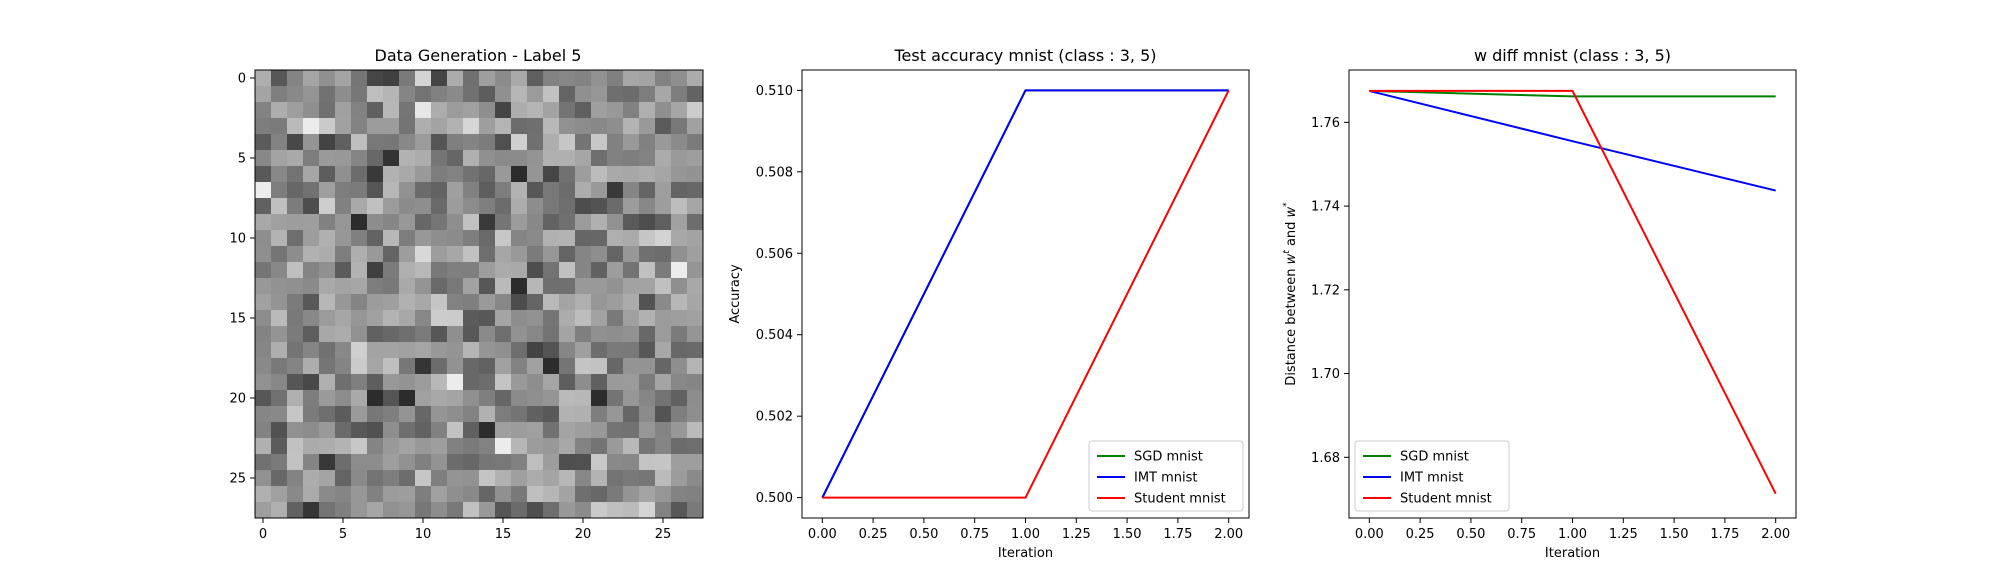 The height and width of the screenshot is (580, 2000). Describe the element at coordinates (822, 534) in the screenshot. I see `accuracy-x-tick-label: 0.00` at that location.